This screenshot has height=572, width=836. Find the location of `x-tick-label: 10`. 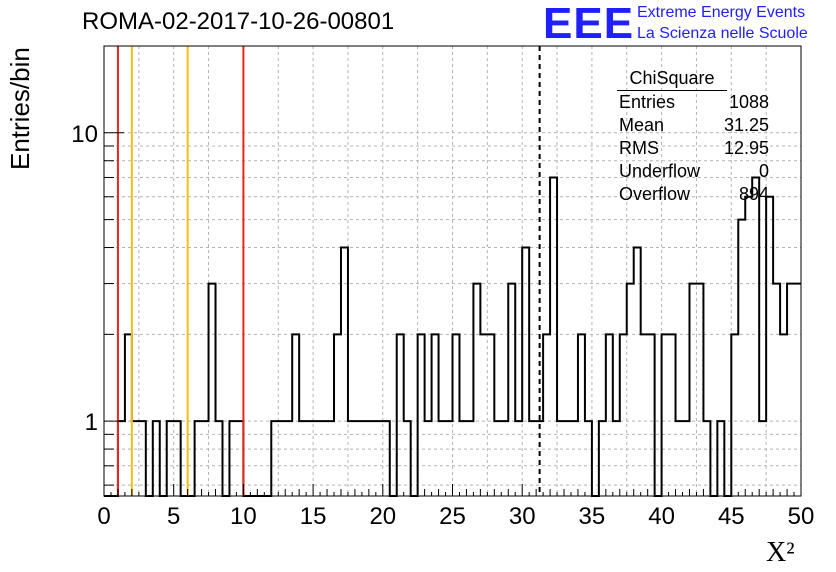

x-tick-label: 10 is located at coordinates (243, 516).